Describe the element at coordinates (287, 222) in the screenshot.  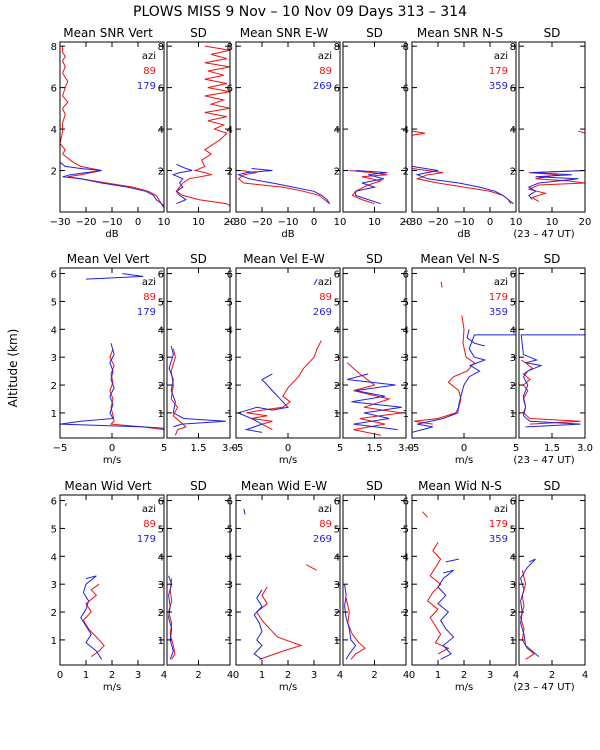
I see `x-tick-label: −10` at that location.